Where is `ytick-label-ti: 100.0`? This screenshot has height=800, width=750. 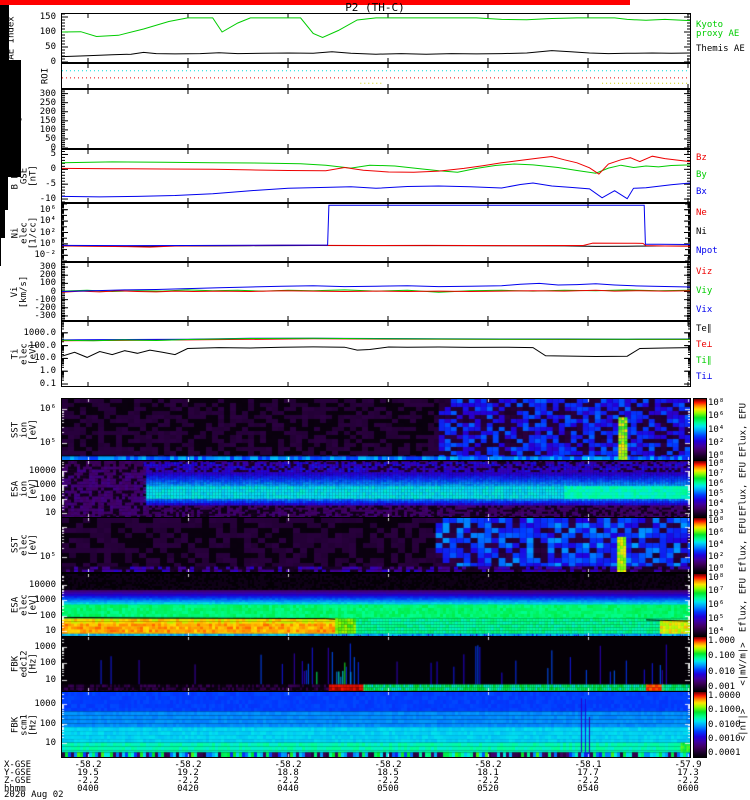
ytick-label-ti: 100.0 is located at coordinates (42, 345).